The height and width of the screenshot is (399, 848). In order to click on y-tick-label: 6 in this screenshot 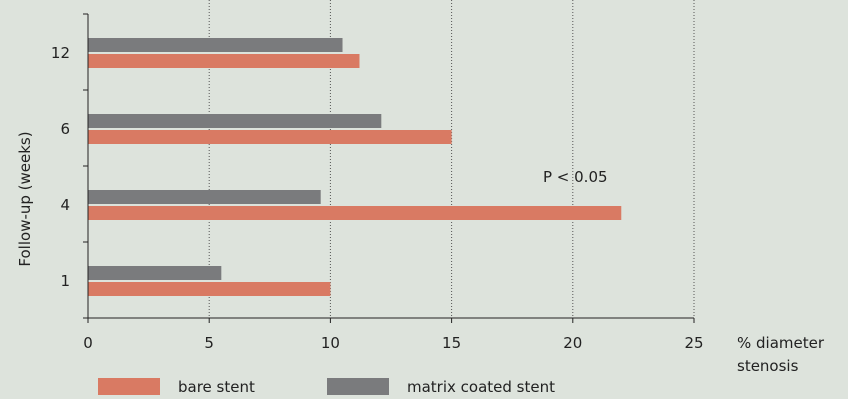, I will do `click(65, 129)`.